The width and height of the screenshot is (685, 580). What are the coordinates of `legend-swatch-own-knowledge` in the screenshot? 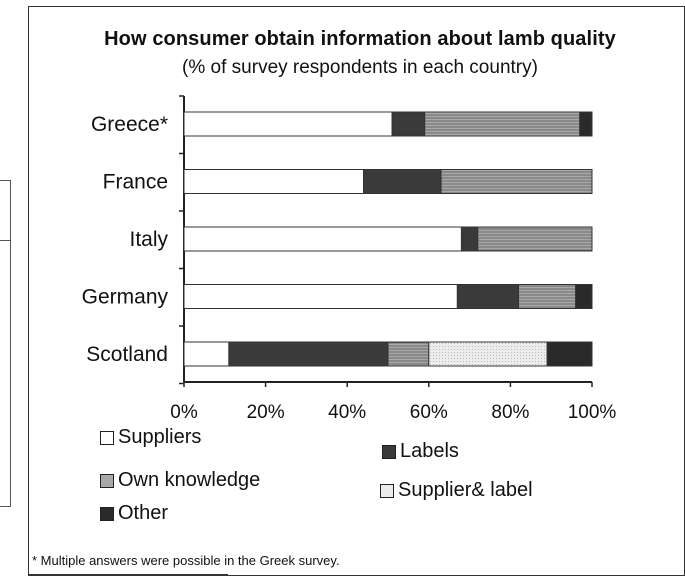 It's located at (107, 480).